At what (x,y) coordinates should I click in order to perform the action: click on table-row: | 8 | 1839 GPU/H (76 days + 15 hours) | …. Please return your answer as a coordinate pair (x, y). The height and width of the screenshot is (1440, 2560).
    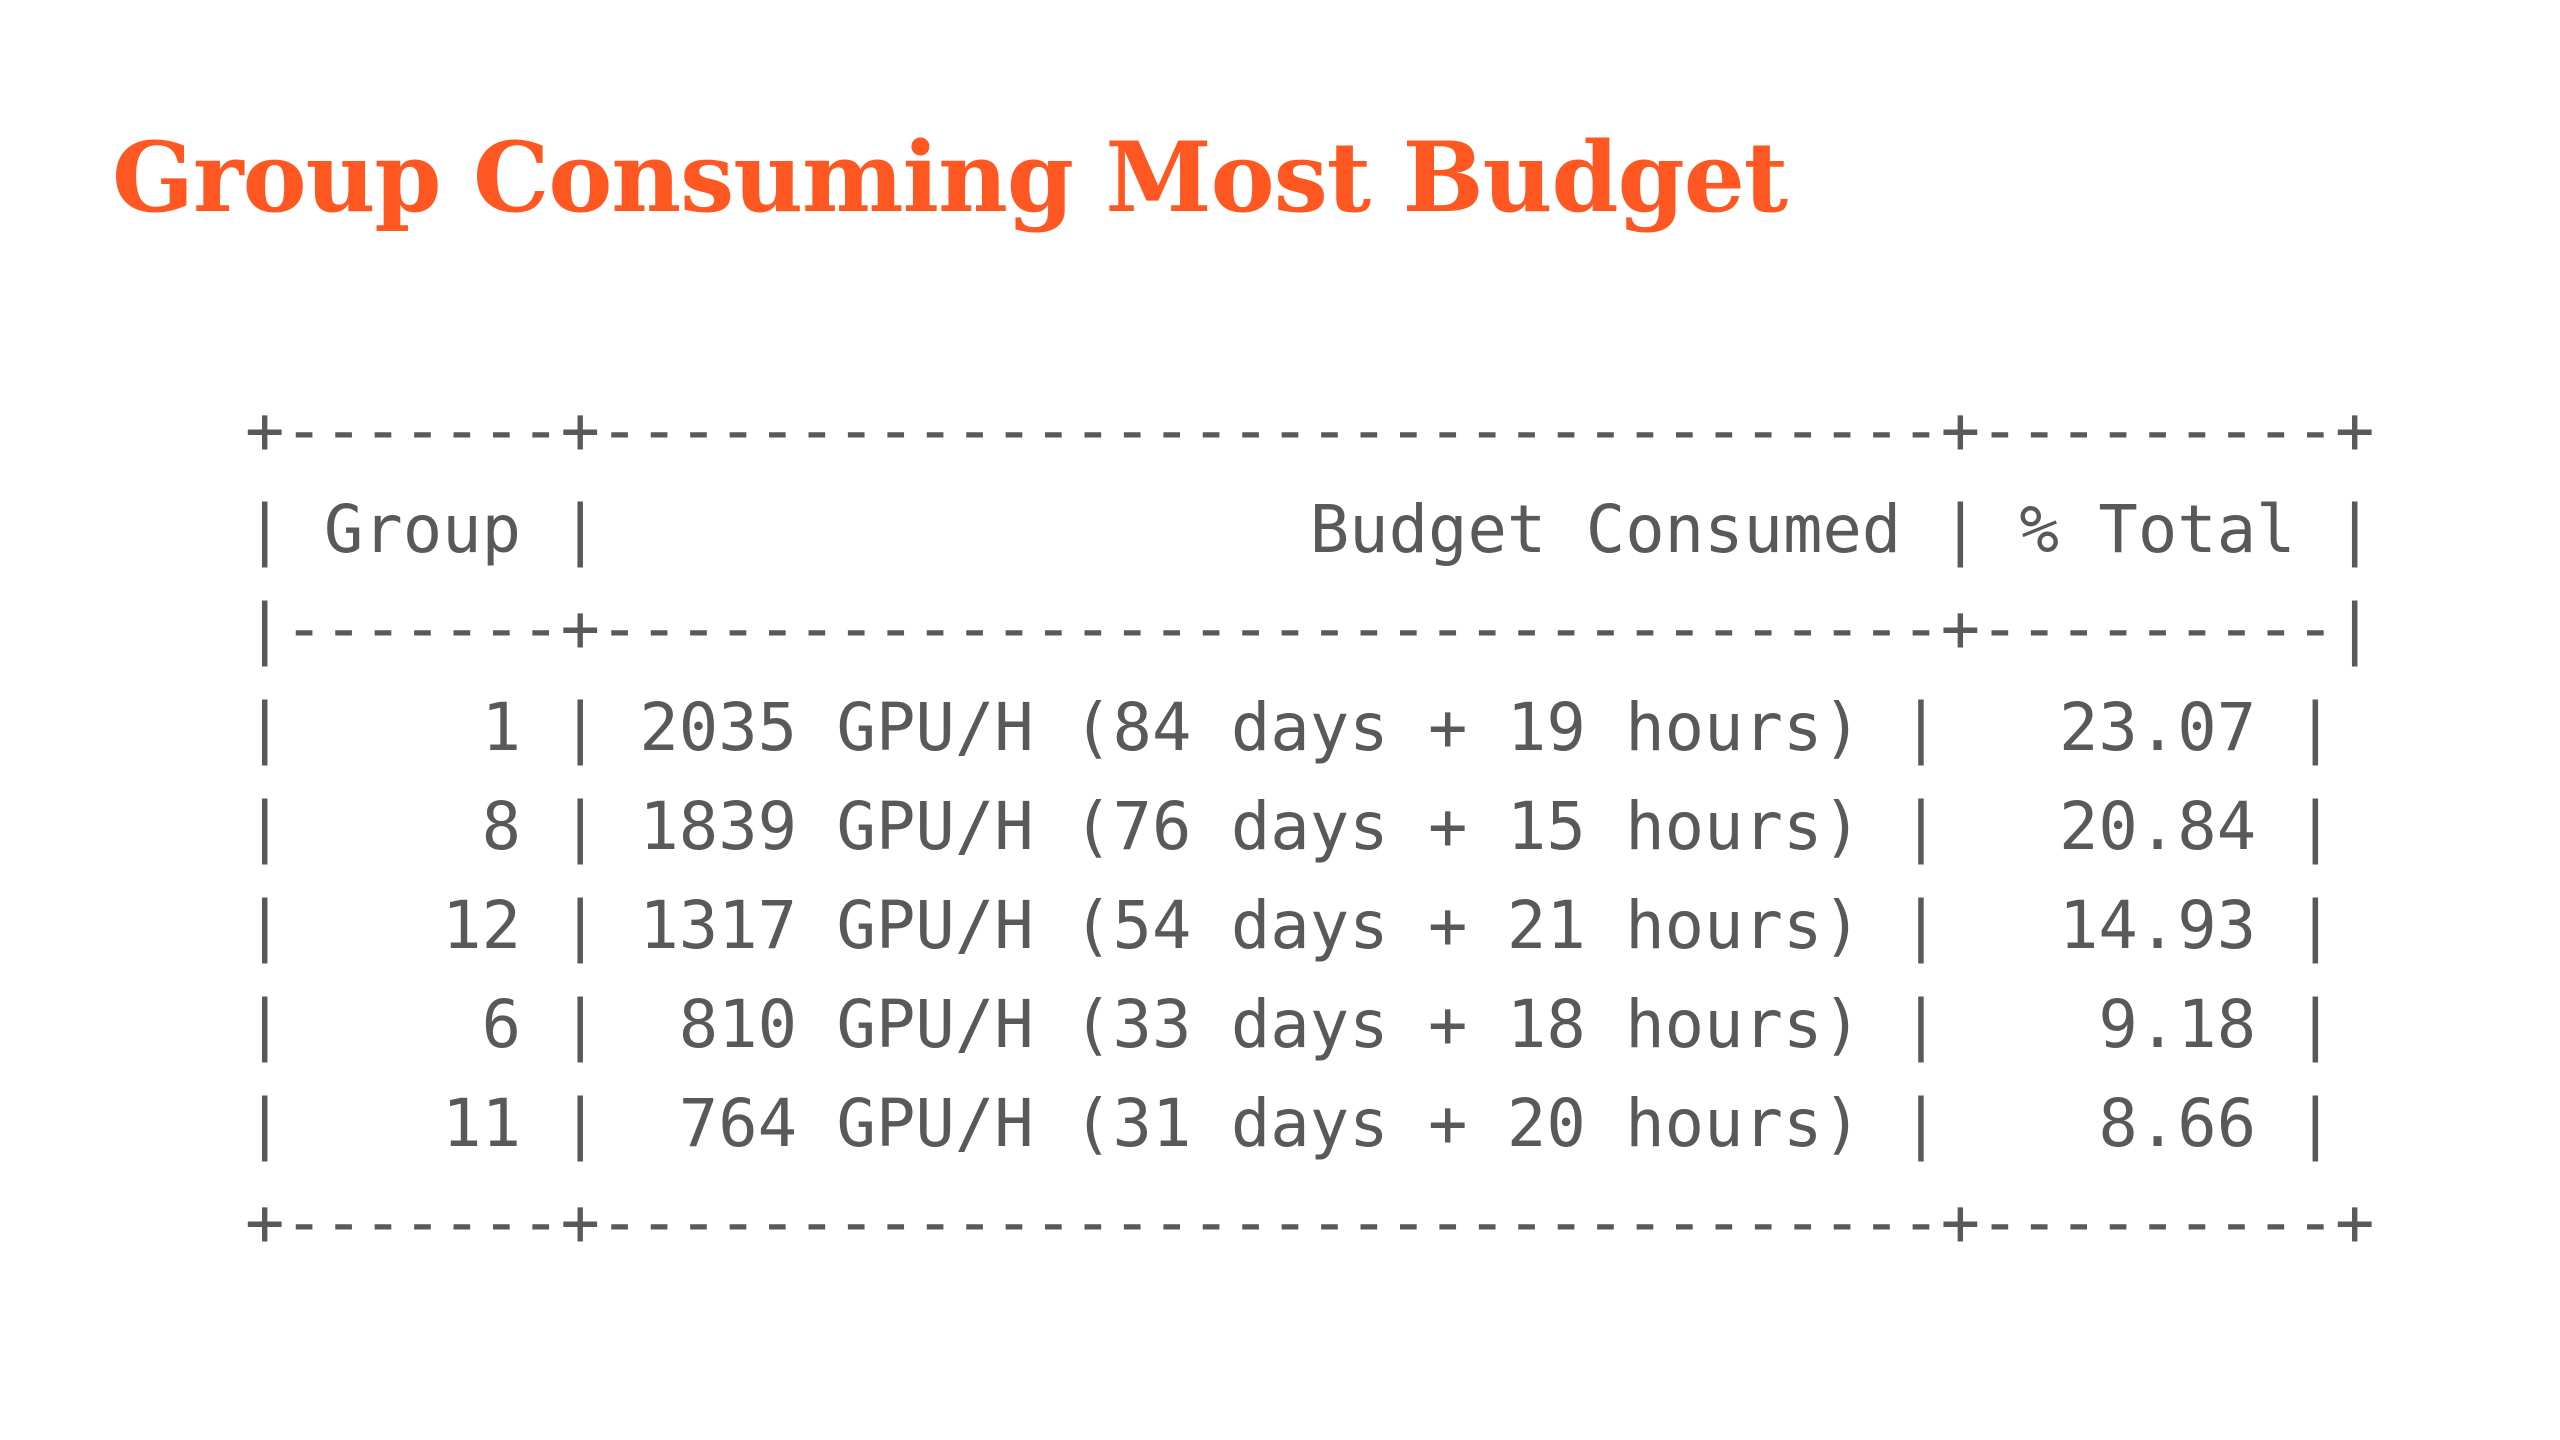
    Looking at the image, I should click on (1290, 827).